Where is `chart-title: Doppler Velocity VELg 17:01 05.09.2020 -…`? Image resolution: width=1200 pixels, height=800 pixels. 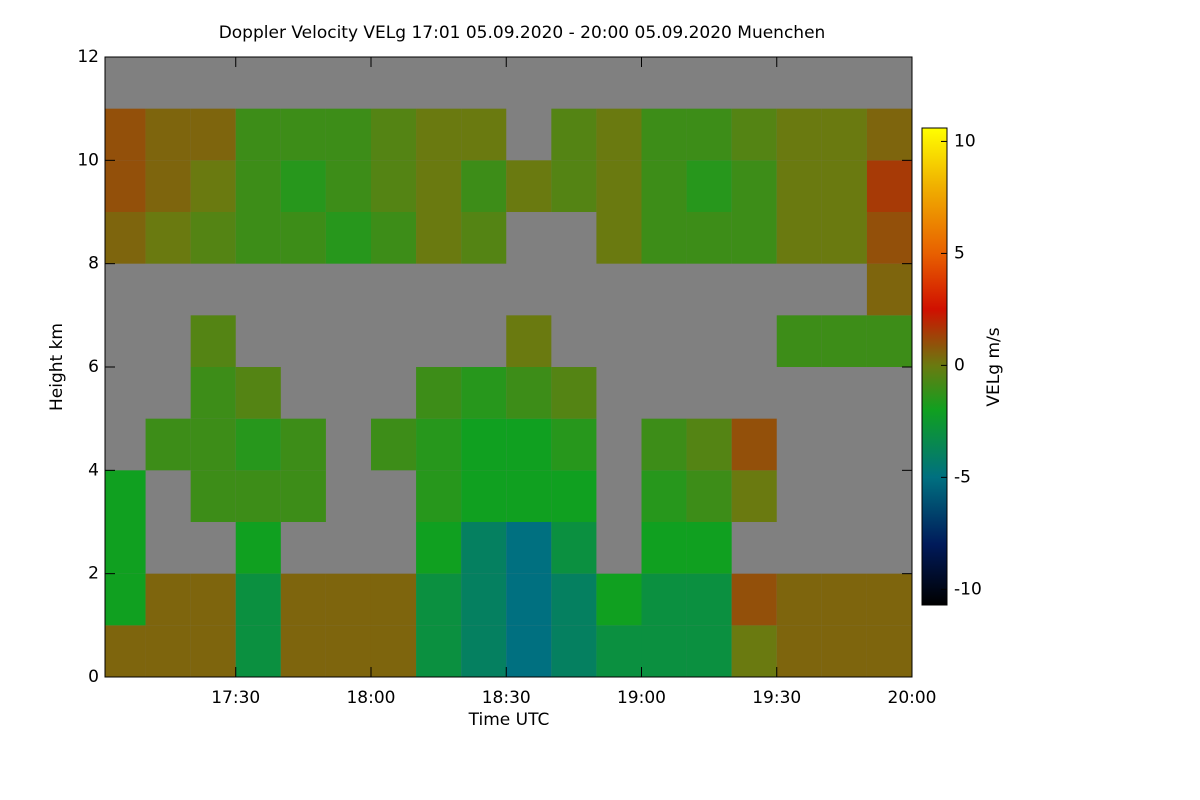
chart-title: Doppler Velocity VELg 17:01 05.09.2020 -… is located at coordinates (522, 33).